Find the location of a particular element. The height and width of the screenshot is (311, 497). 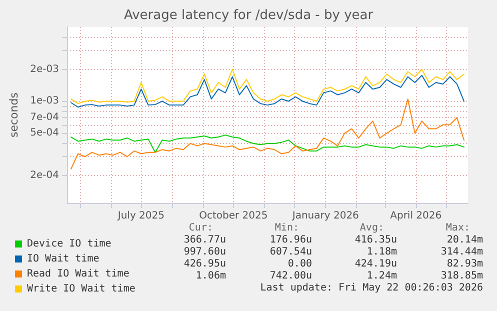

y-axis-title: seconds is located at coordinates (13, 115).